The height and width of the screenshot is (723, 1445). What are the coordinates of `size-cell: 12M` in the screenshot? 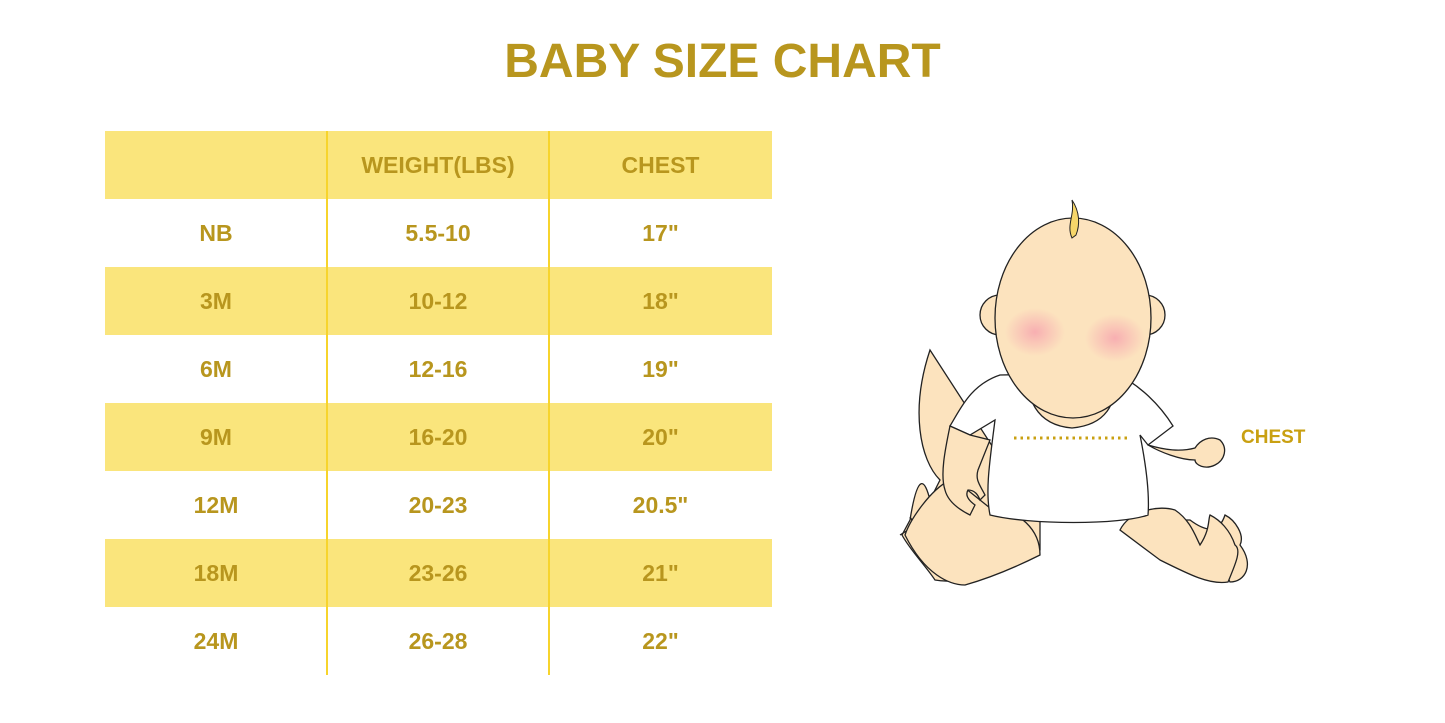 It's located at (216, 504).